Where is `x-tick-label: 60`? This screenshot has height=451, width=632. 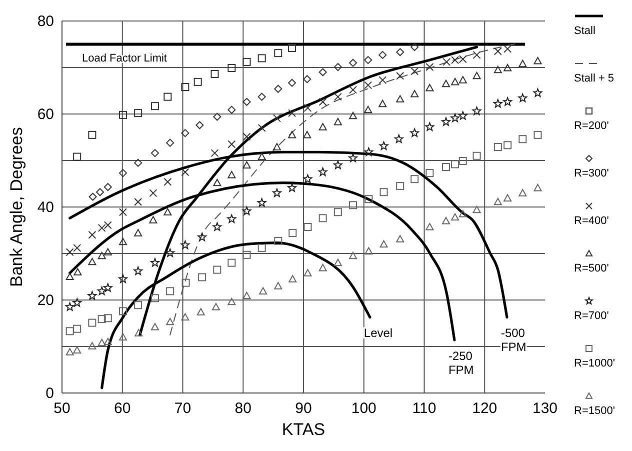
x-tick-label: 60 is located at coordinates (122, 408).